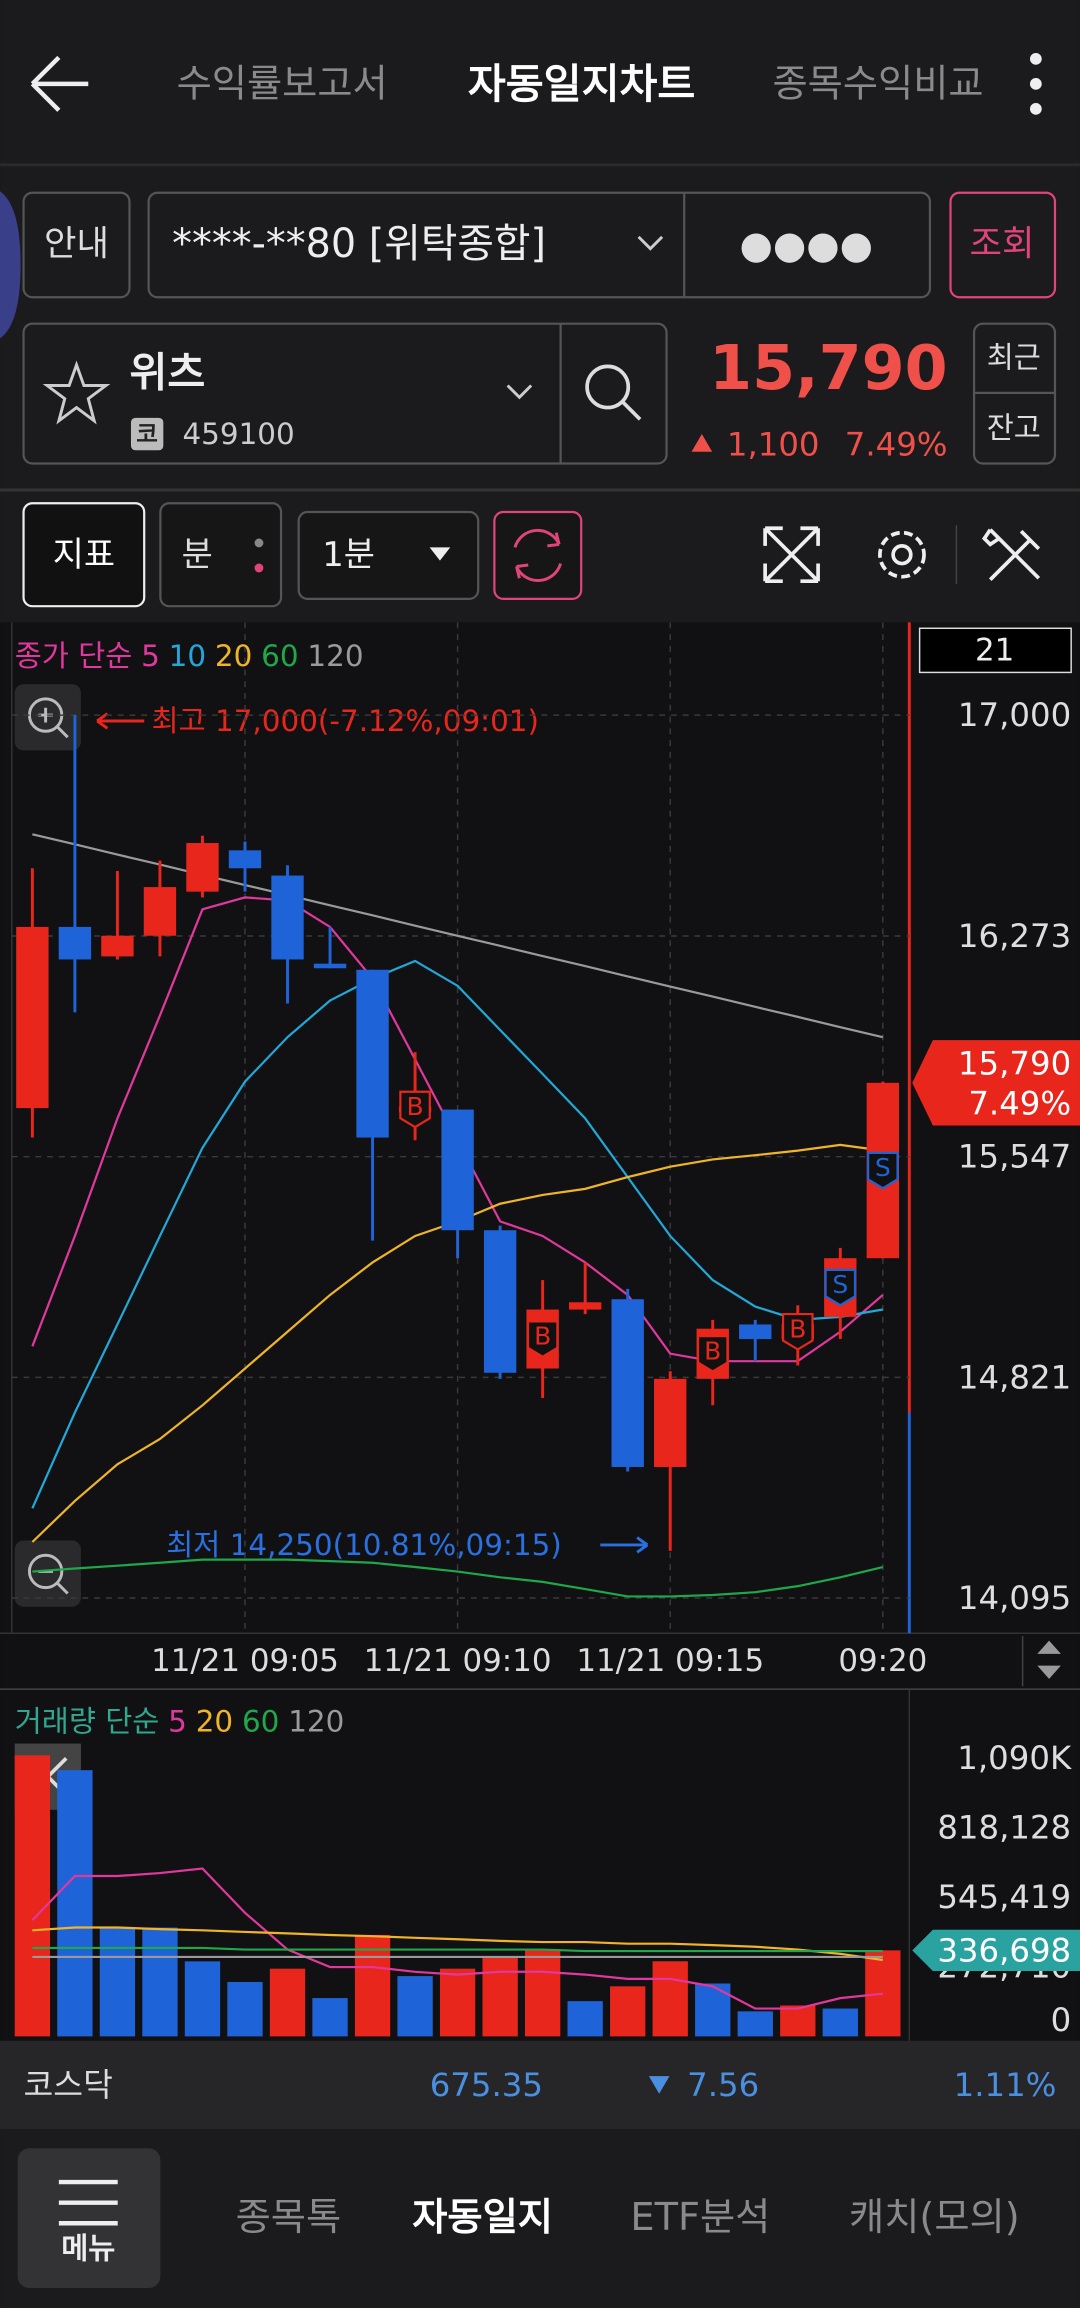  I want to click on indicator-button, so click(84, 555).